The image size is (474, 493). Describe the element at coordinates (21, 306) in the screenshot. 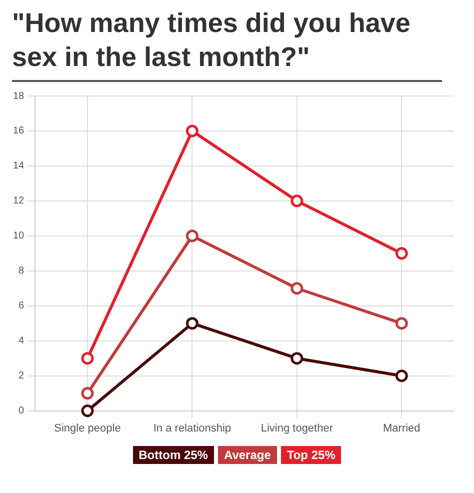

I see `y-tick-label: 6` at that location.